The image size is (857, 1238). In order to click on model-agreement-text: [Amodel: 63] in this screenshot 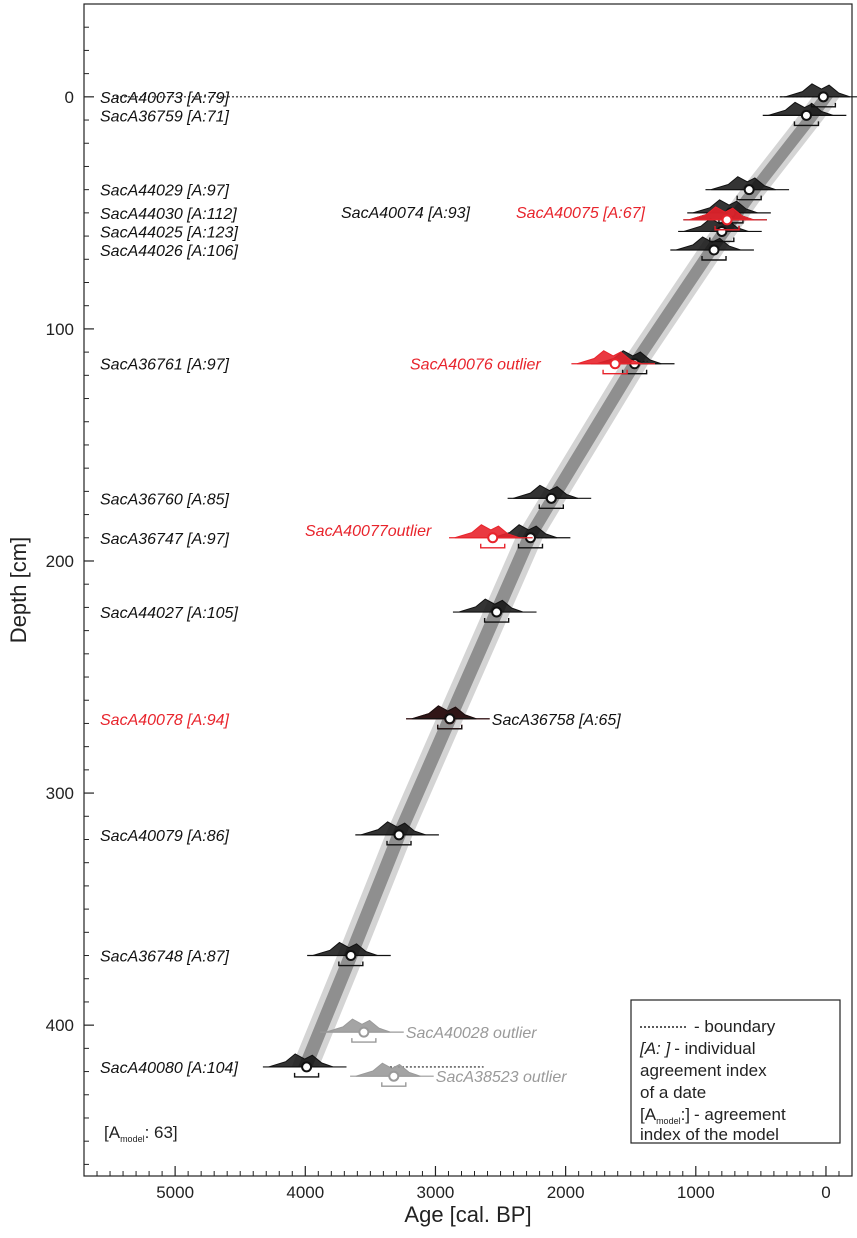, I will do `click(141, 1133)`.